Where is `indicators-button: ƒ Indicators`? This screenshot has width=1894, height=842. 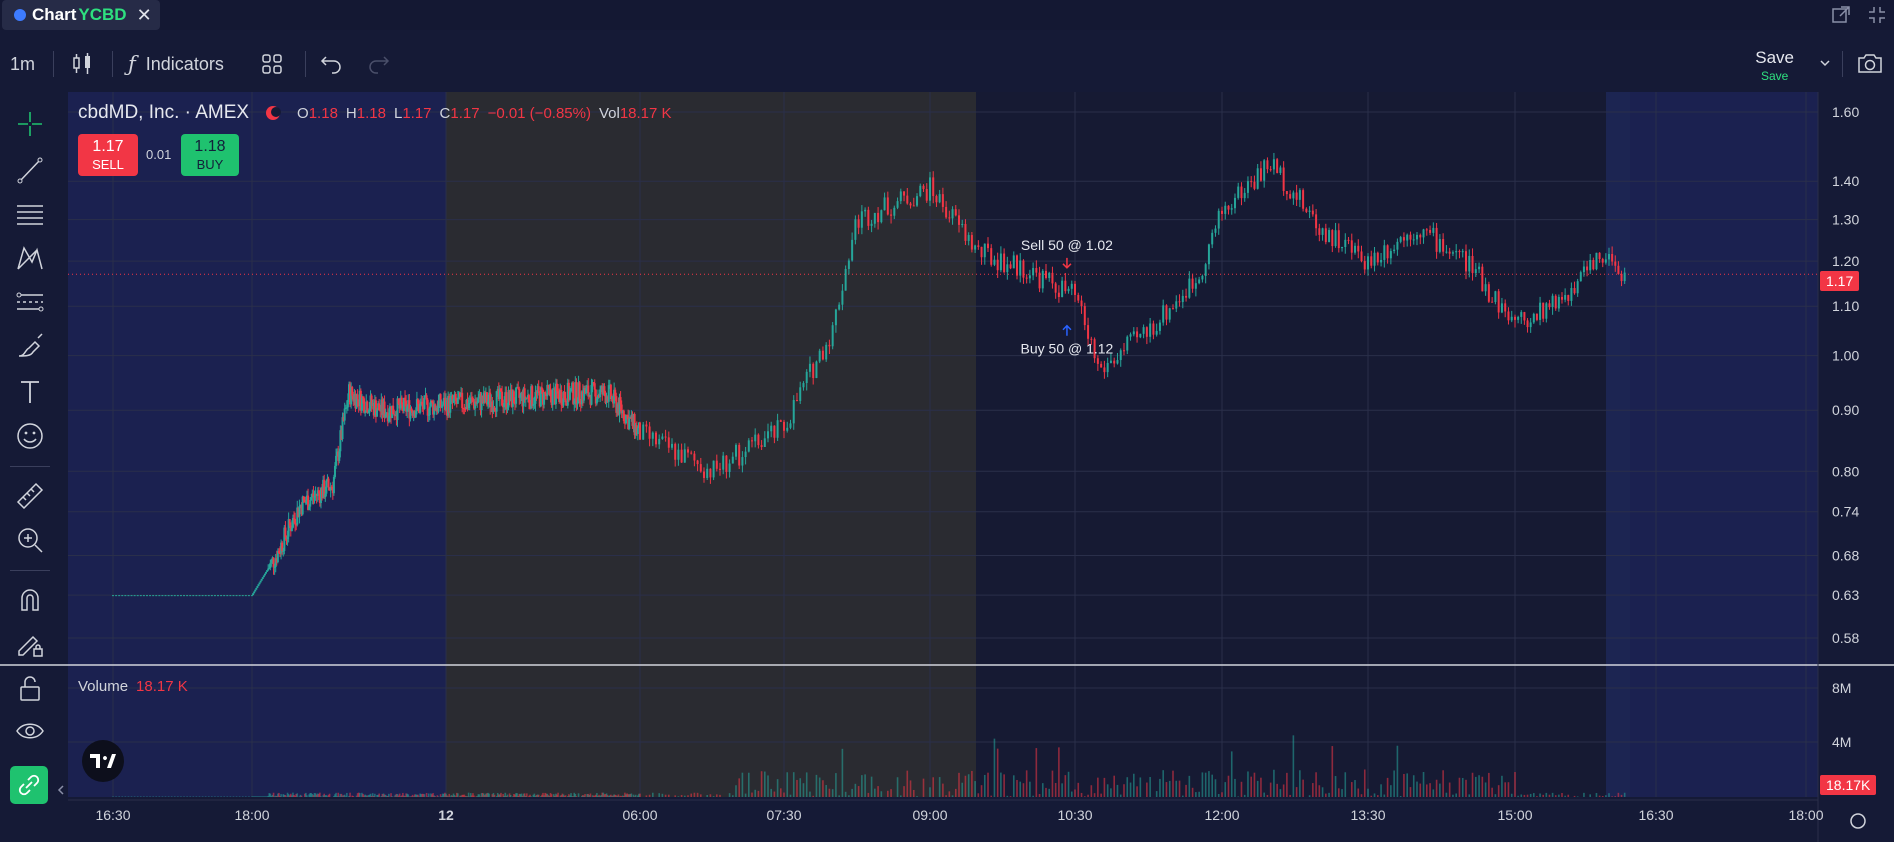 indicators-button: ƒ Indicators is located at coordinates (176, 64).